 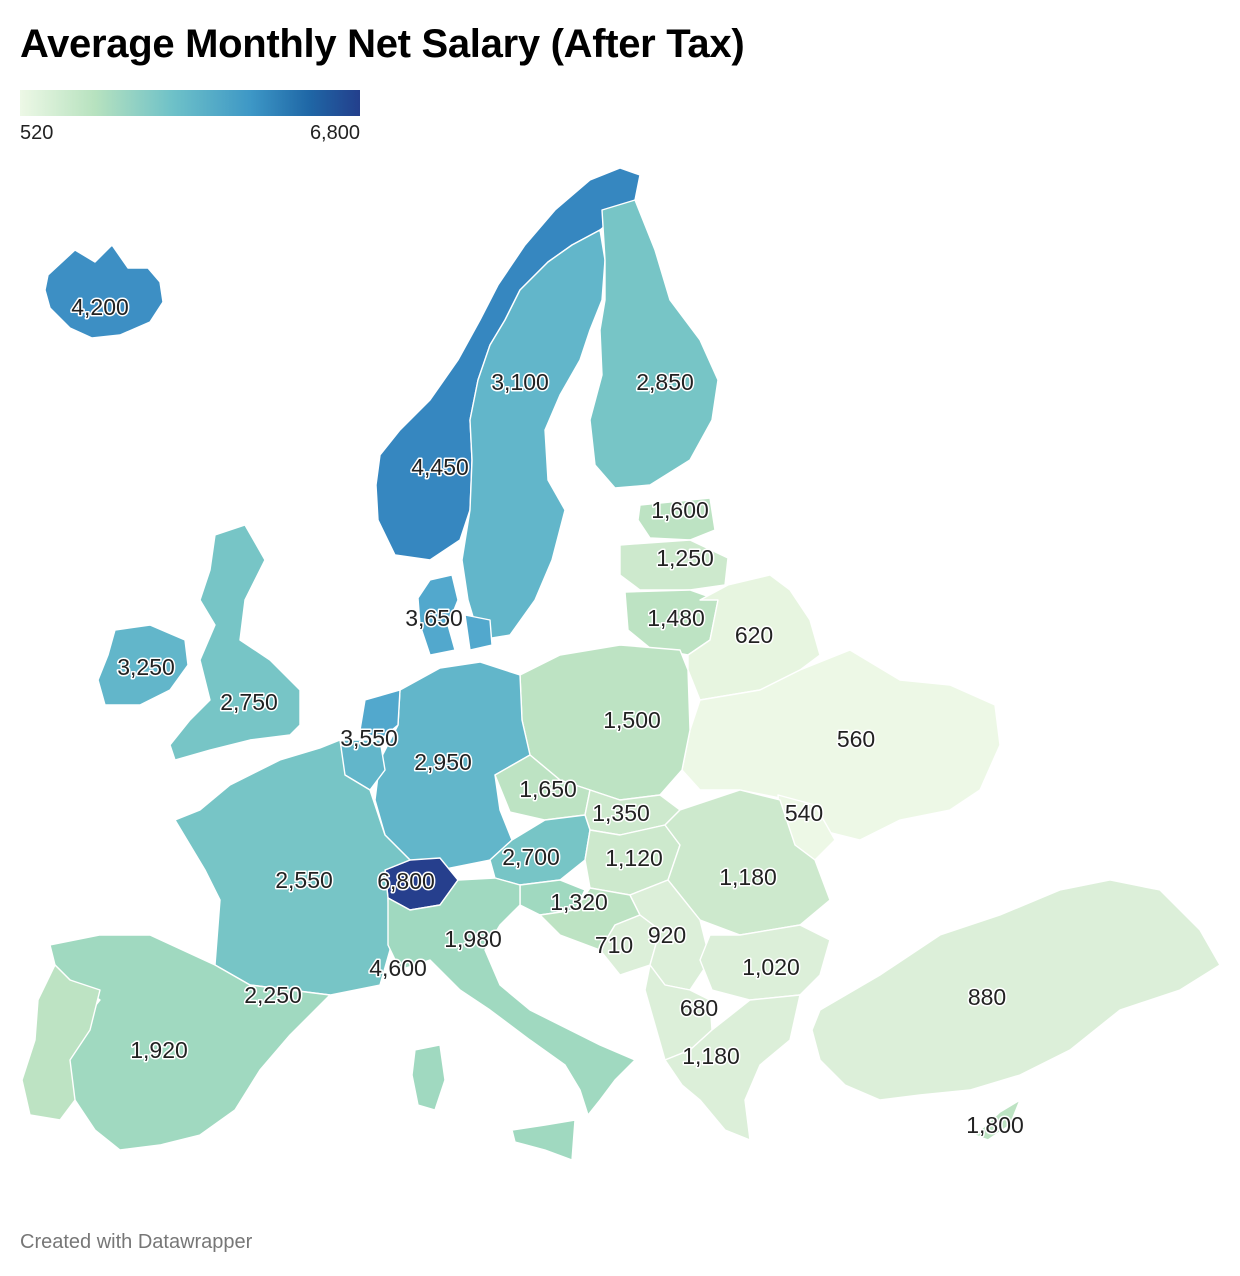 I want to click on region-sweden, so click(x=533, y=435).